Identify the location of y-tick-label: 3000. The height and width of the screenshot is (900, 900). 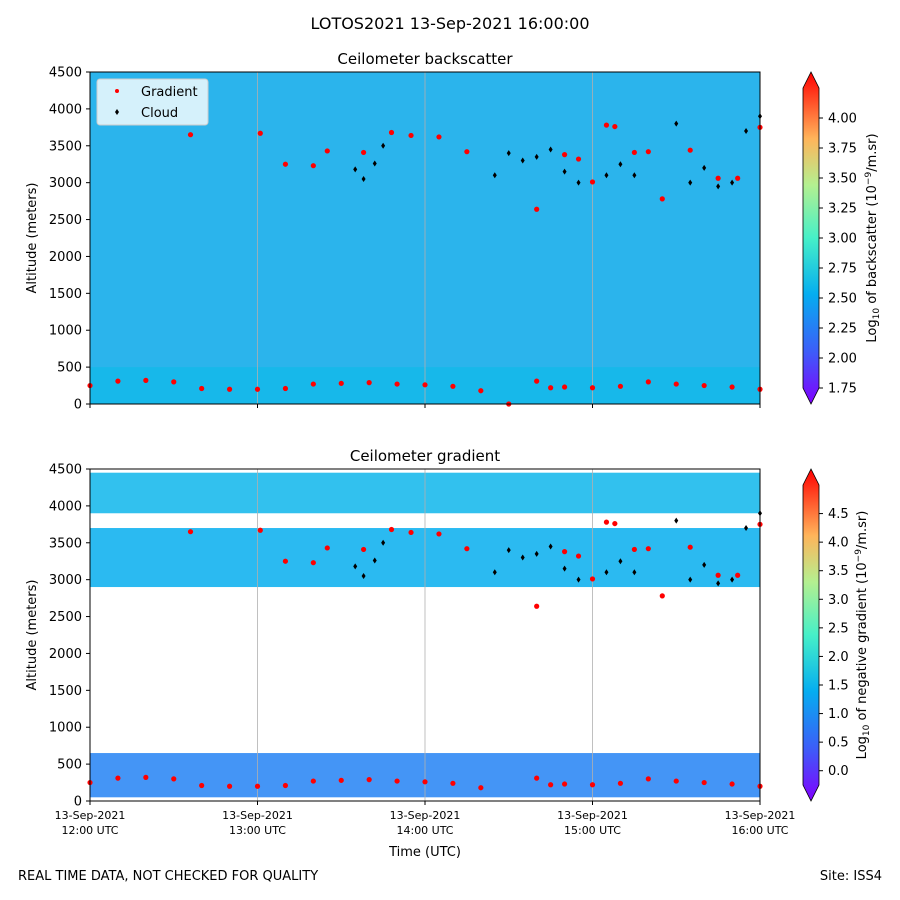
(65, 183).